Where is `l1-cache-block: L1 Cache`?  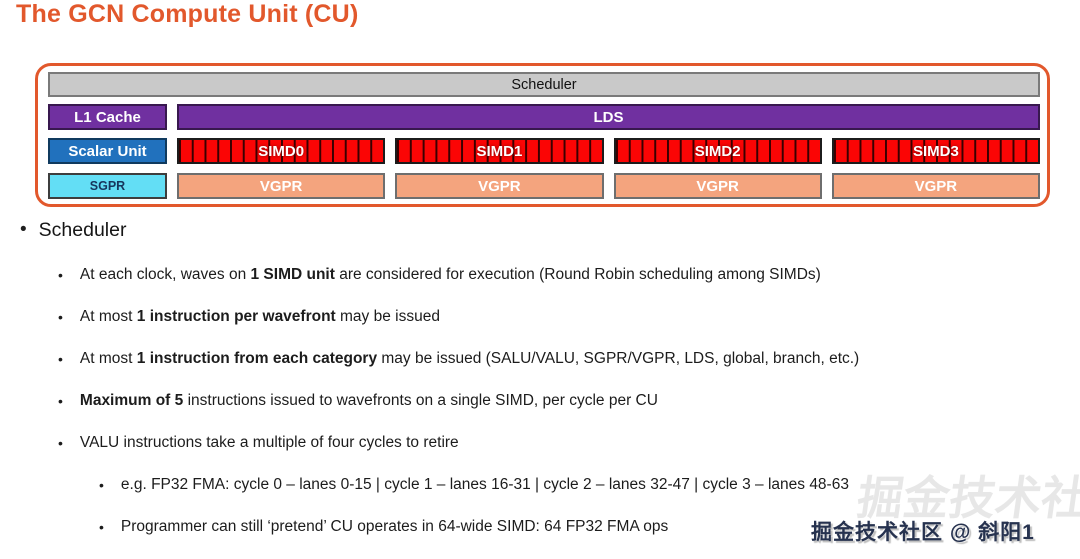
l1-cache-block: L1 Cache is located at coordinates (107, 117).